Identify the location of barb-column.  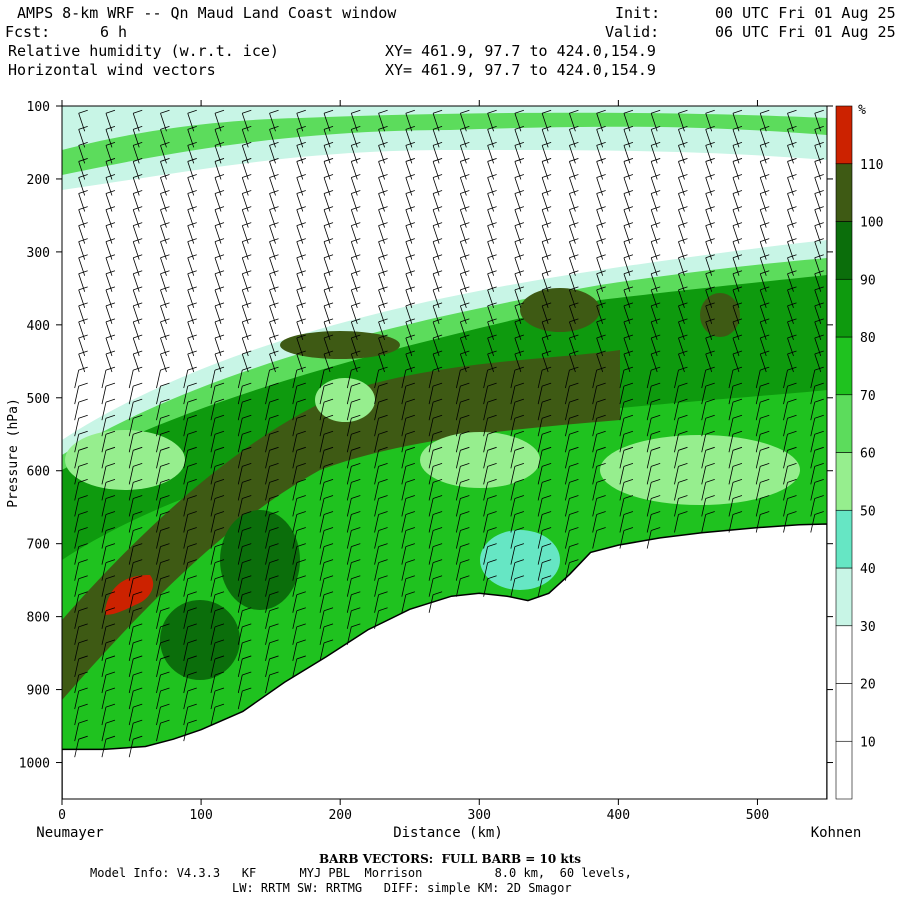
(108, 433).